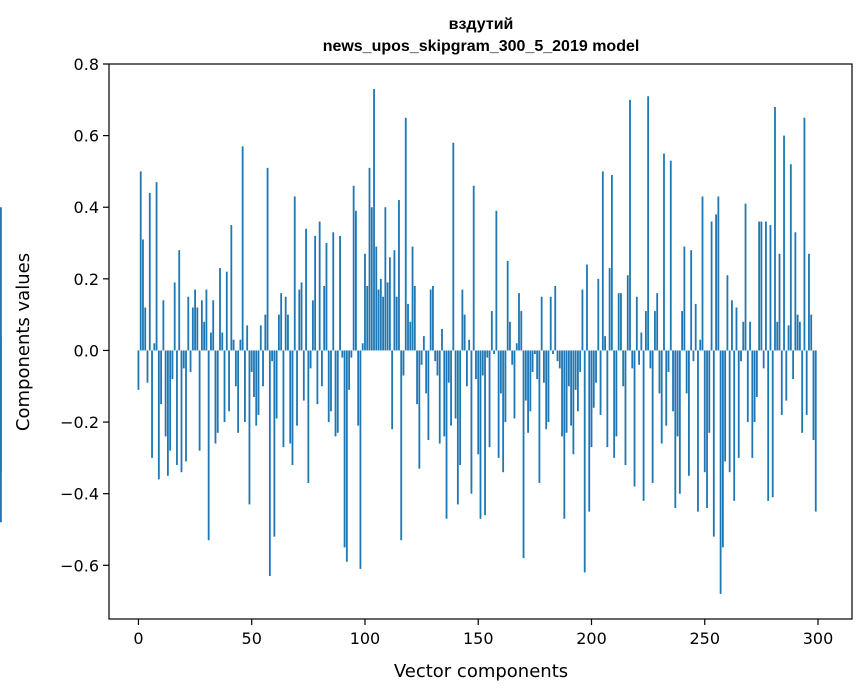  Describe the element at coordinates (591, 638) in the screenshot. I see `x-tick-label: 200` at that location.